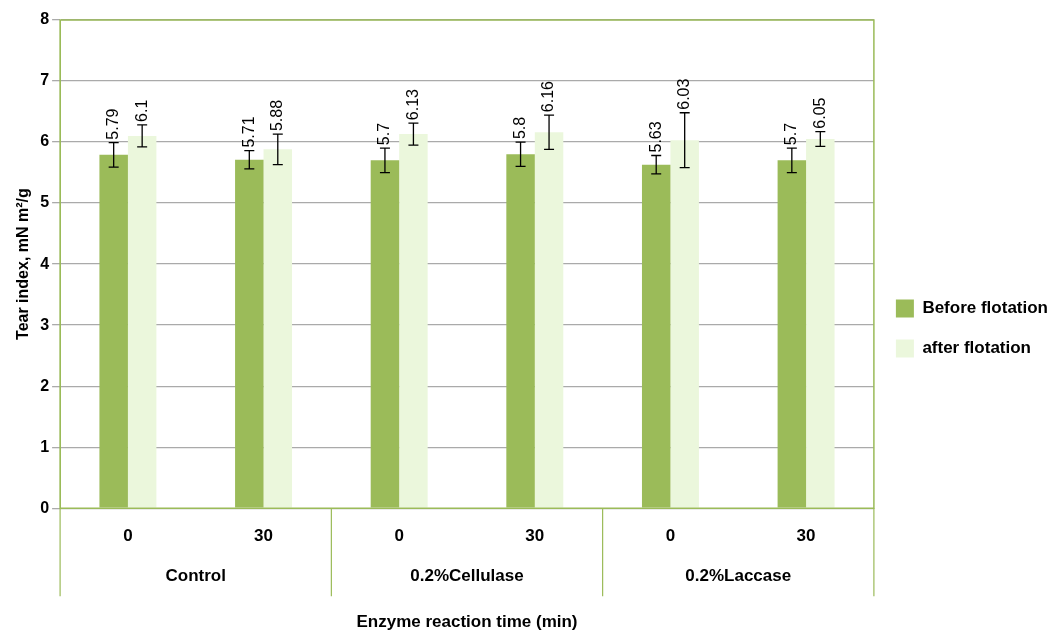 This screenshot has height=639, width=1060. Describe the element at coordinates (519, 128) in the screenshot. I see `data-label: 5.8` at that location.